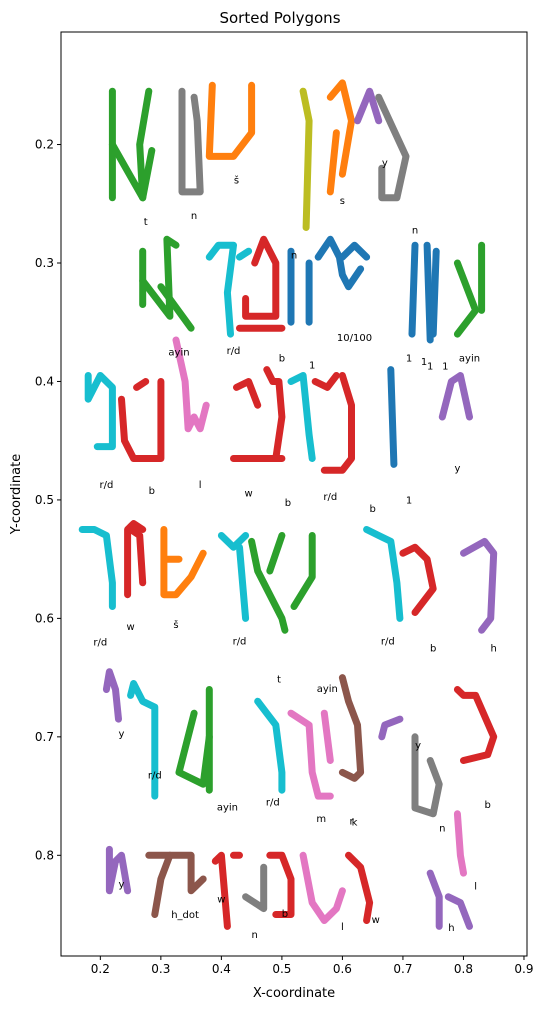  What do you see at coordinates (342, 201) in the screenshot?
I see `polygon-label: s` at bounding box center [342, 201].